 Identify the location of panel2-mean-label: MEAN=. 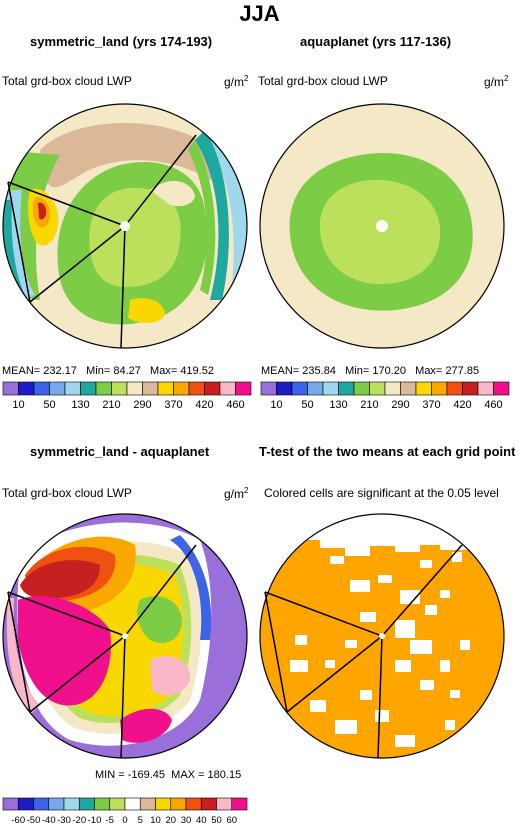
(280, 371).